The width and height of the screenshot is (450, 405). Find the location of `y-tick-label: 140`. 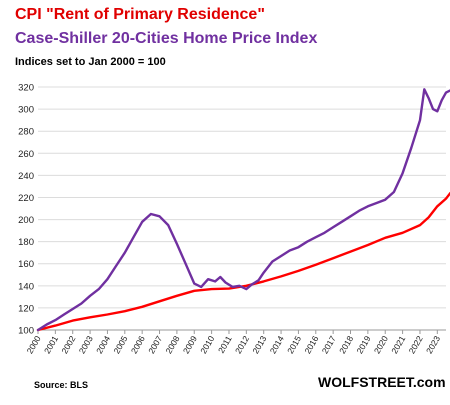

y-tick-label: 140 is located at coordinates (26, 286).